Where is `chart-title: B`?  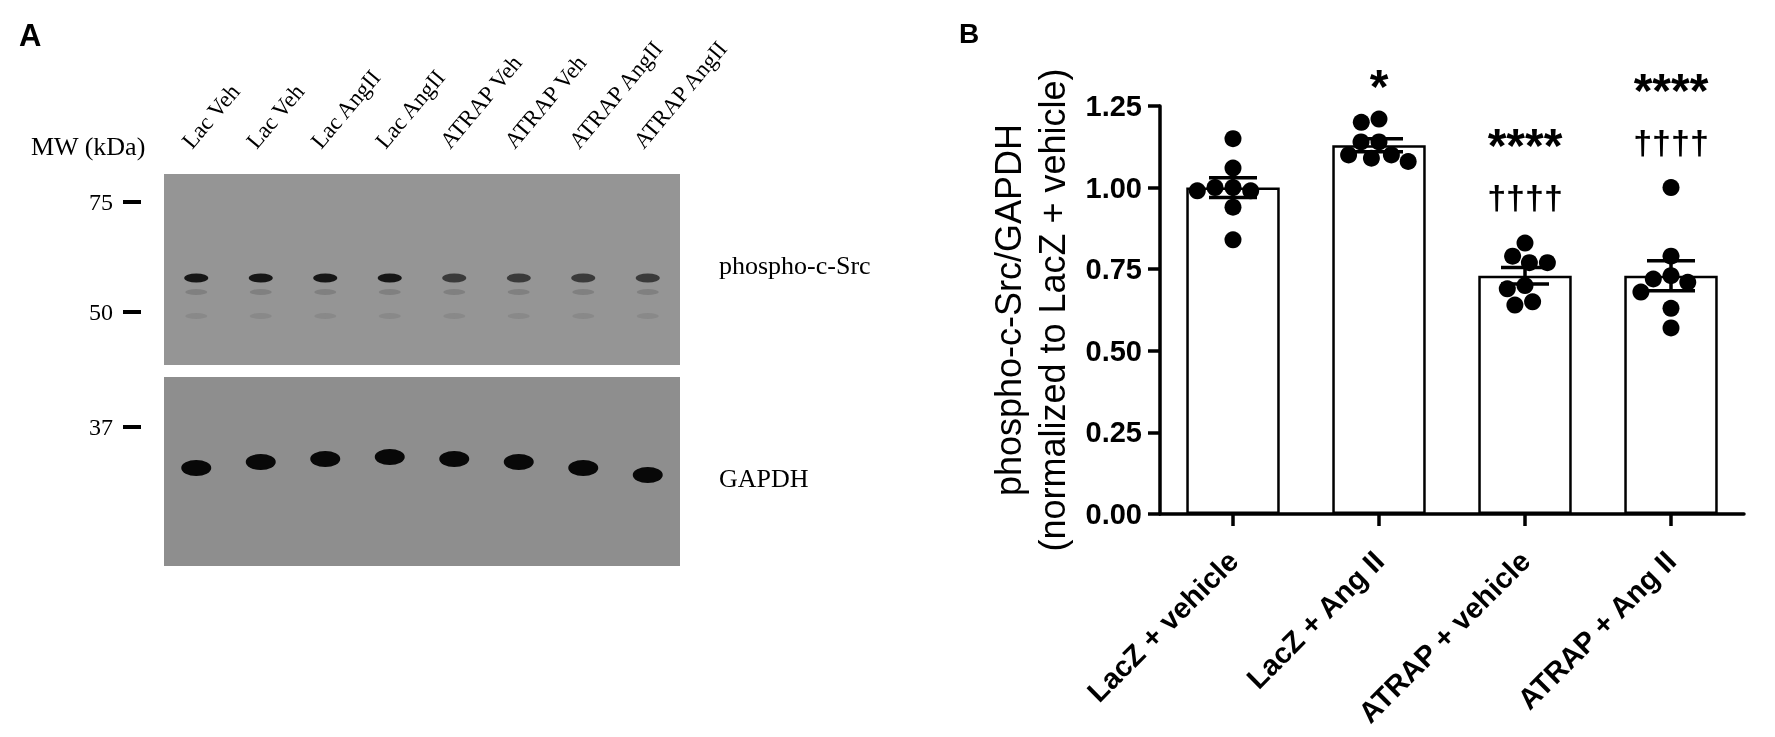 chart-title: B is located at coordinates (969, 33).